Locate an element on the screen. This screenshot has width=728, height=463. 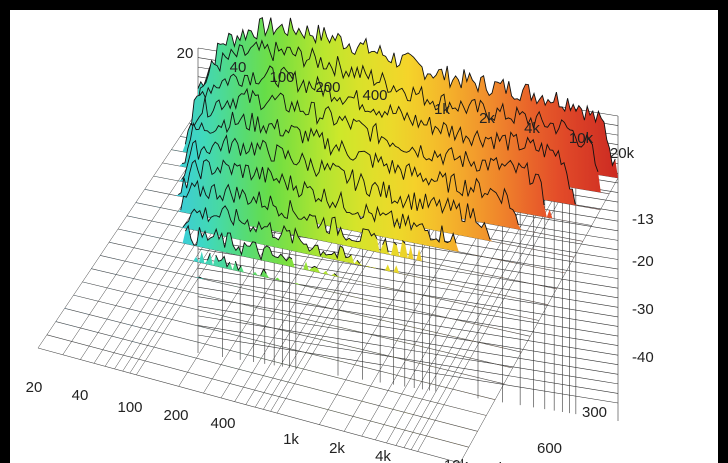
front-frequency-tick-label: 20 is located at coordinates (34, 387).